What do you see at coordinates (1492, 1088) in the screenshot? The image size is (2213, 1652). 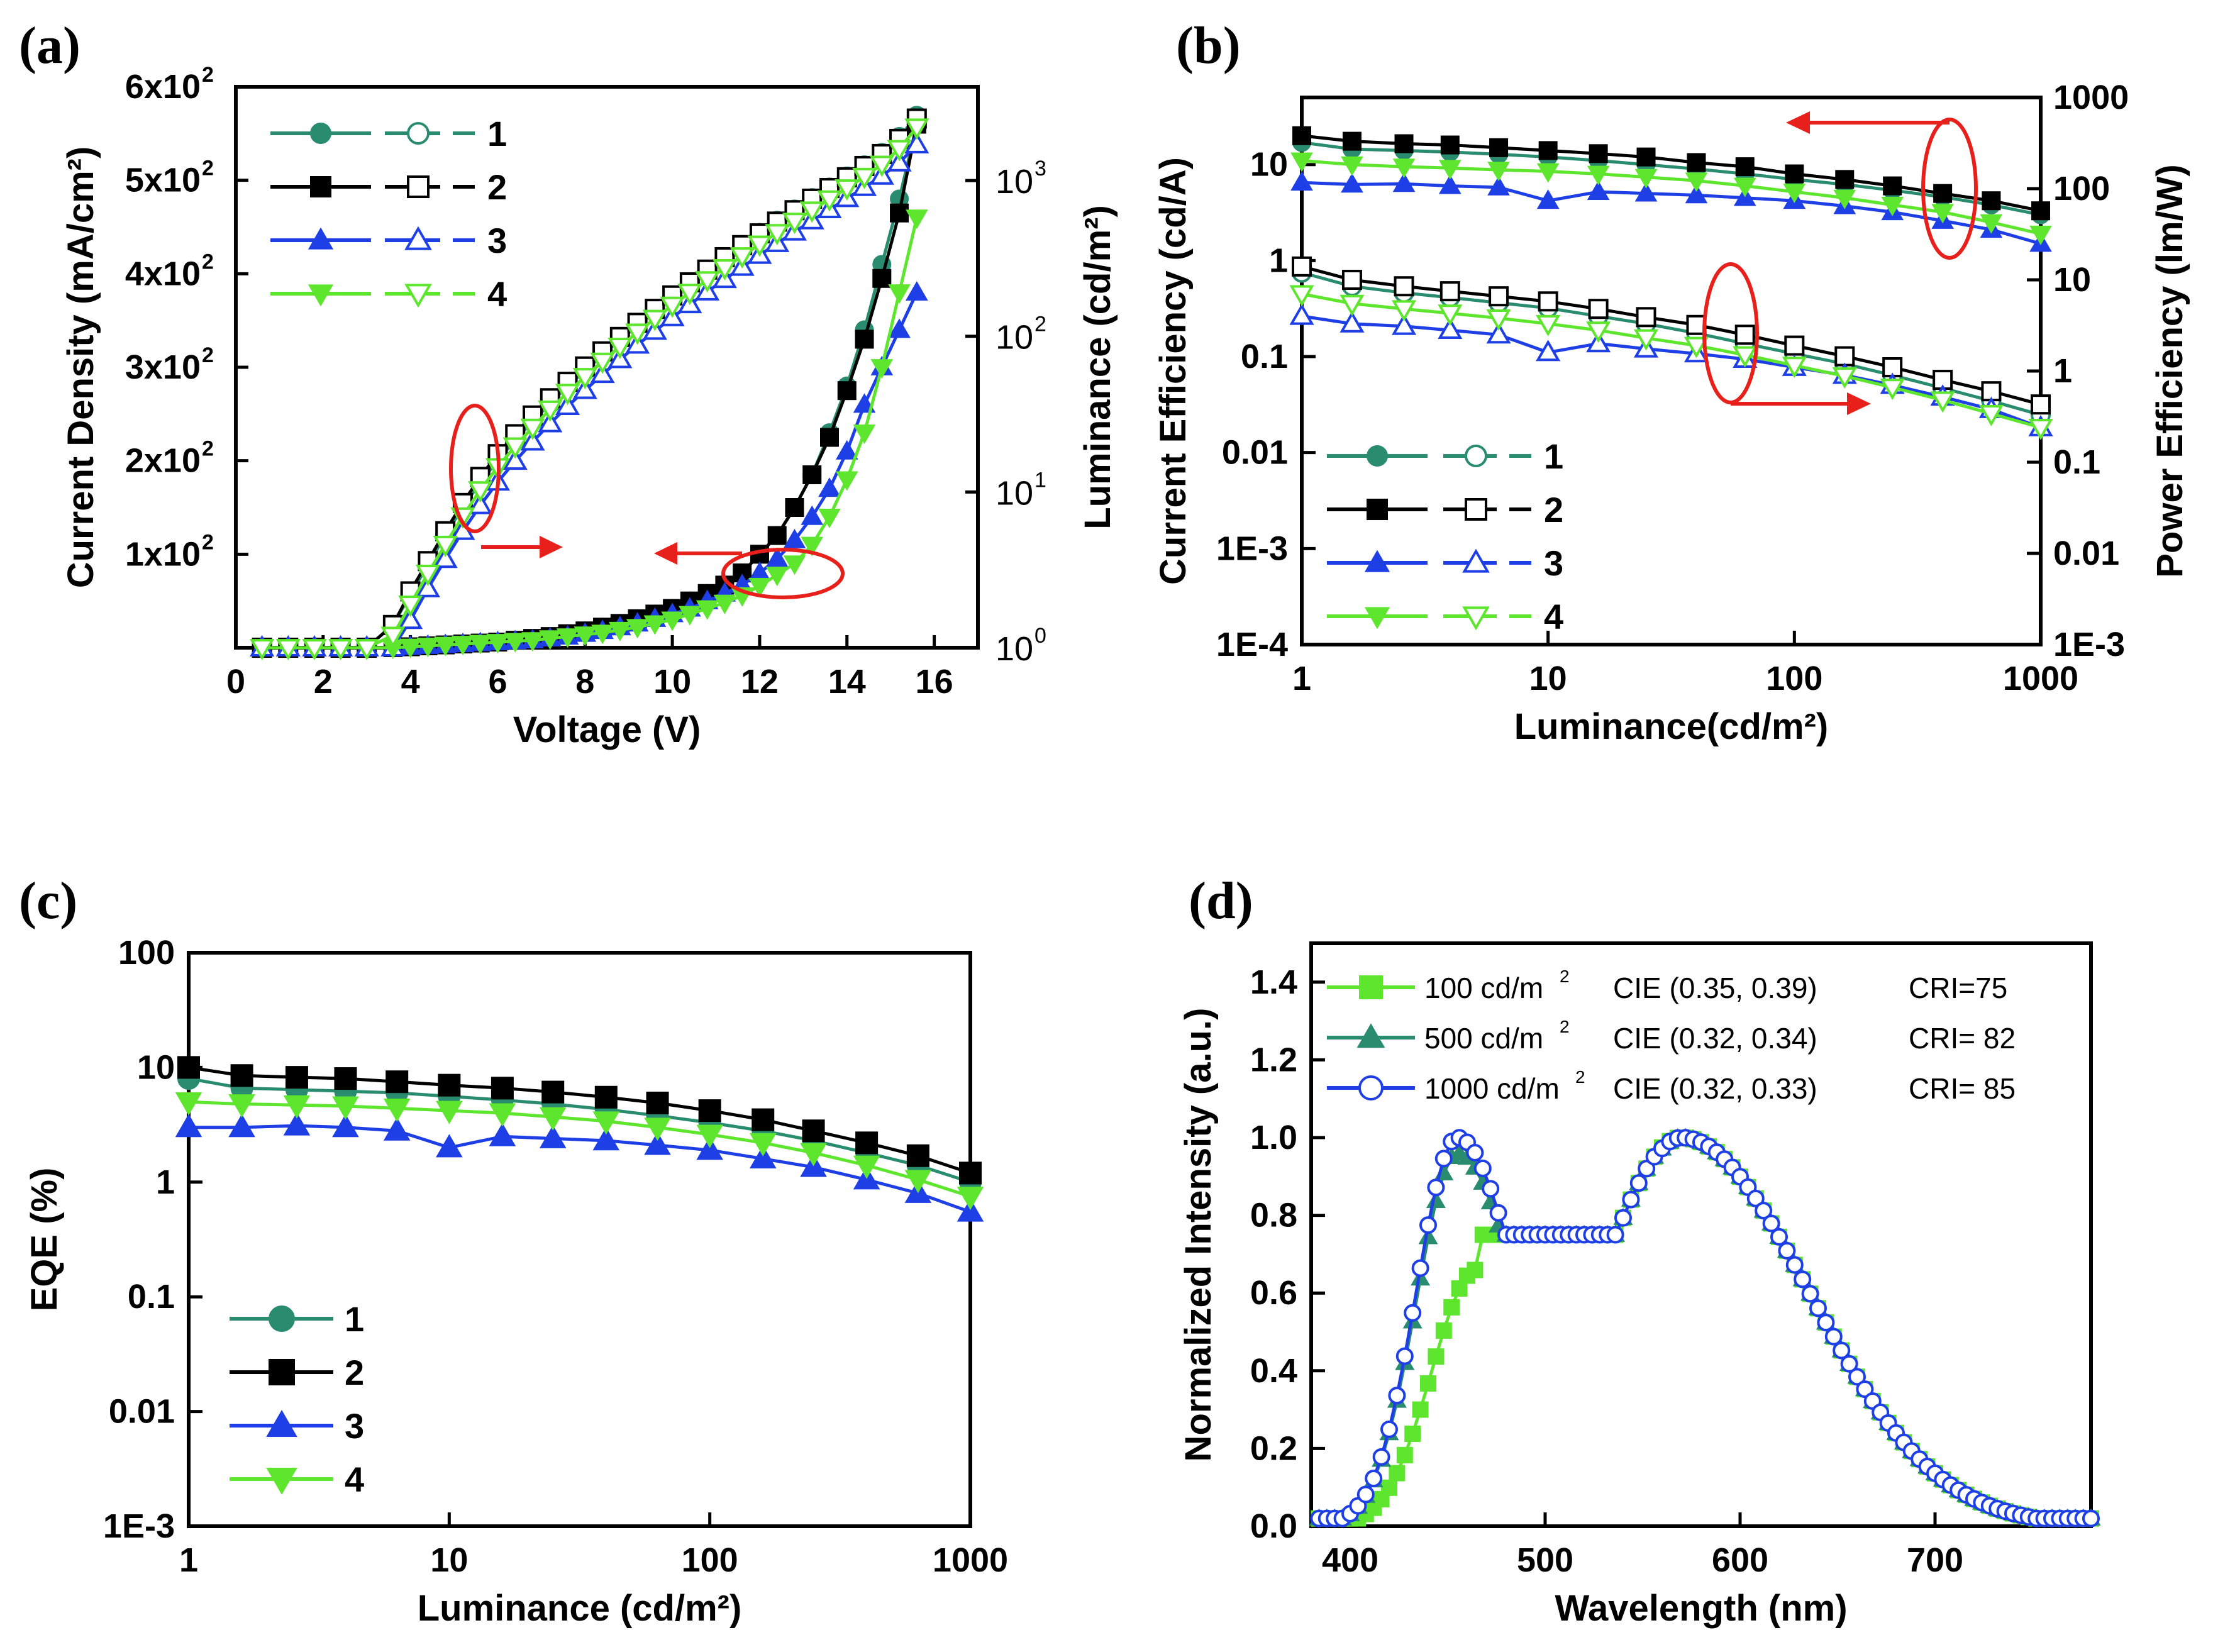 I see `panel-d-legend-luminance: 1000 cd/m` at bounding box center [1492, 1088].